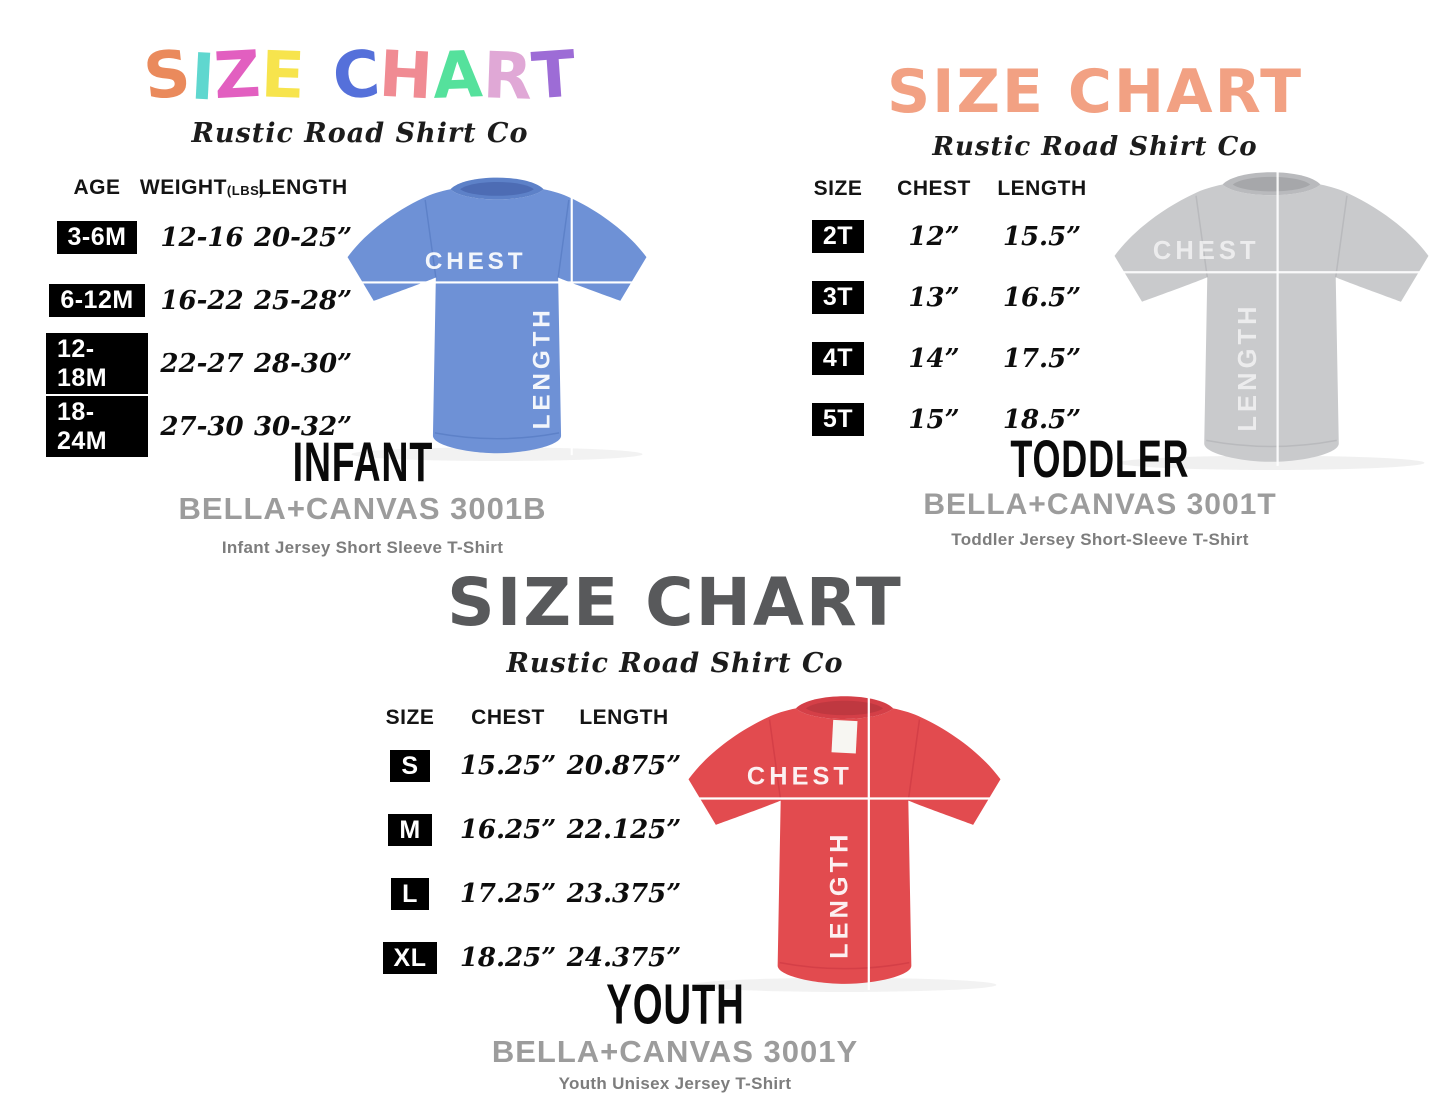 The height and width of the screenshot is (1117, 1445). Describe the element at coordinates (934, 358) in the screenshot. I see `chest-value: 14”` at that location.